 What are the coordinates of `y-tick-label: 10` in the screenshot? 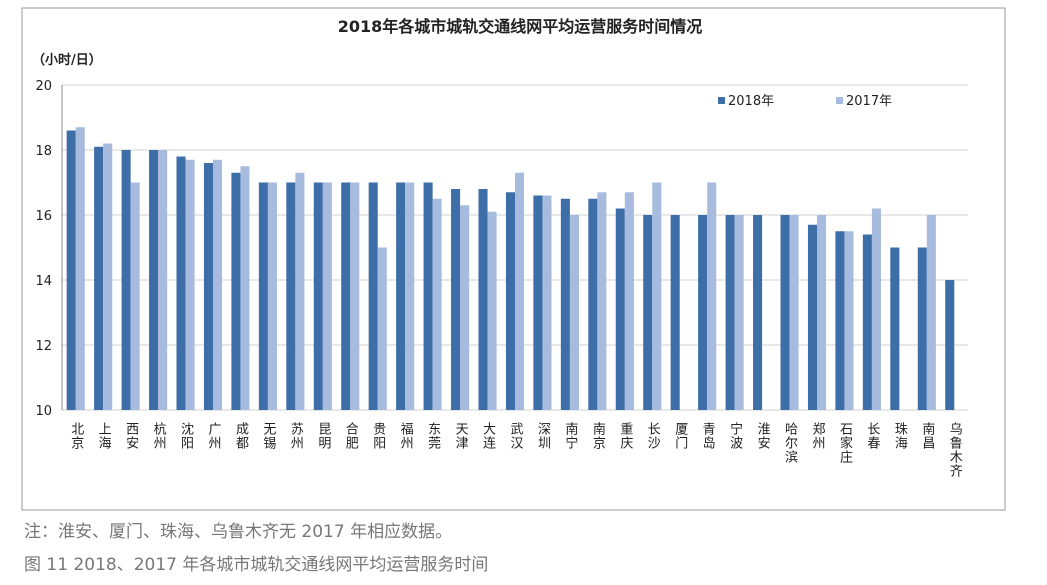 It's located at (43, 411).